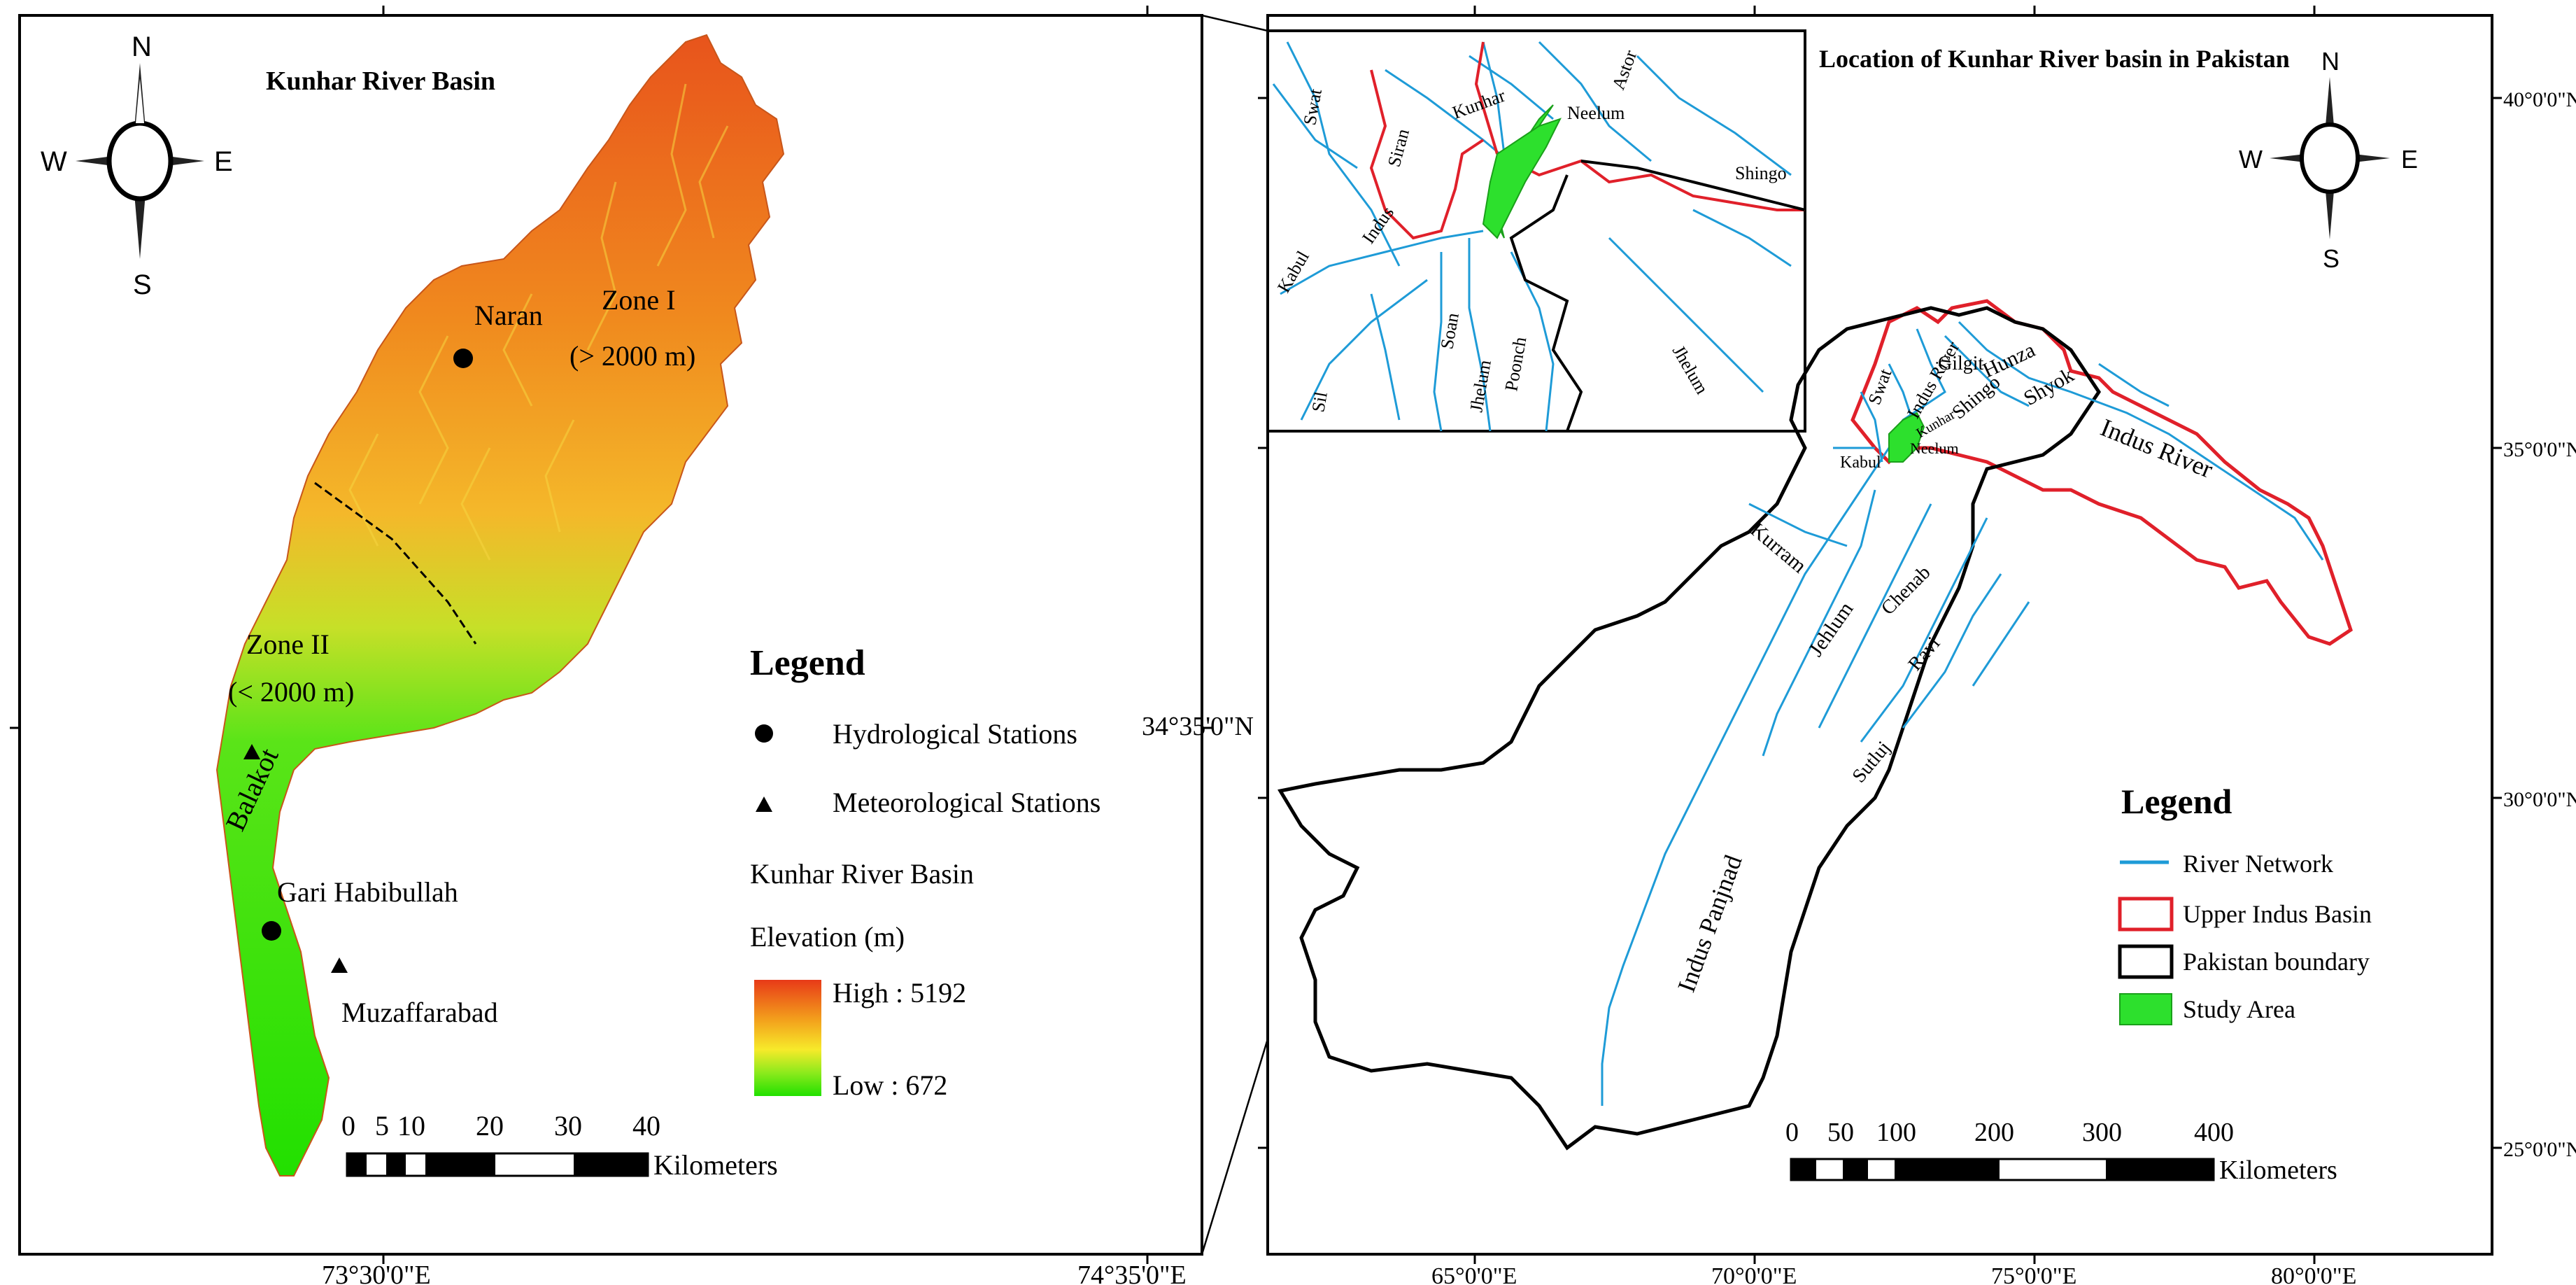 The height and width of the screenshot is (1285, 2576). Describe the element at coordinates (396, 563) in the screenshot. I see `zone-divider-line` at that location.